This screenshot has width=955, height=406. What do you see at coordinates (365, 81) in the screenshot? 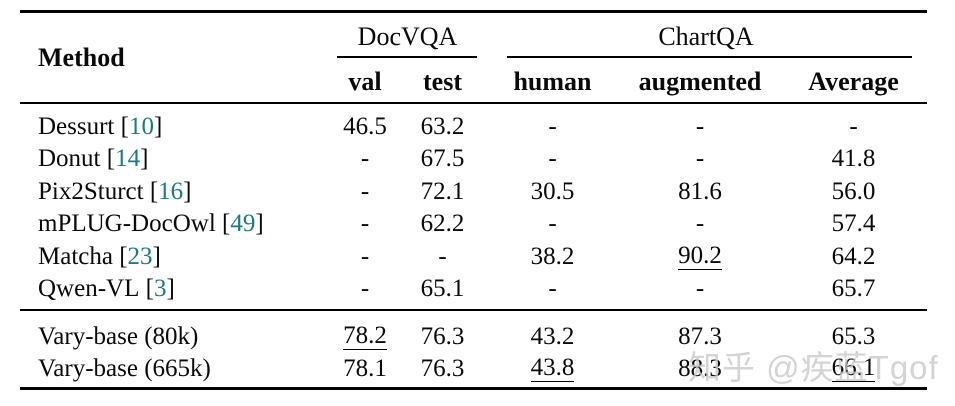
I see `column-header-val: val` at bounding box center [365, 81].